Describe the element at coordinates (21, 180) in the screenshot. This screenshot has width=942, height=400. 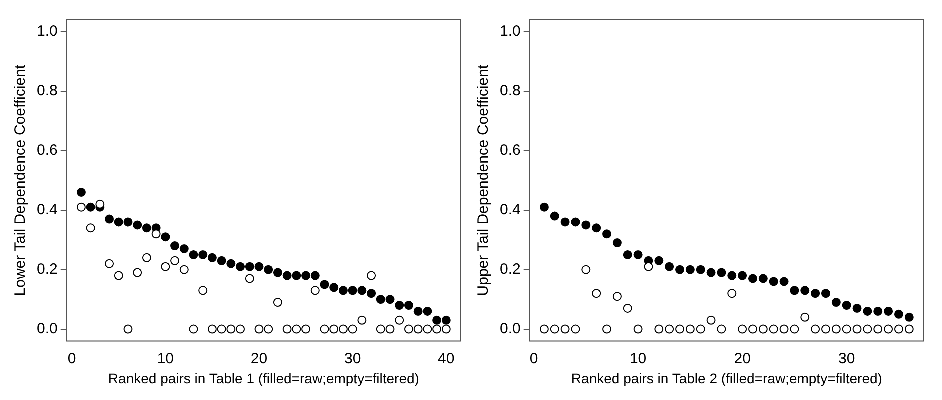
I see `y-axis-title: Lower Tail Dependence Coefficient` at that location.